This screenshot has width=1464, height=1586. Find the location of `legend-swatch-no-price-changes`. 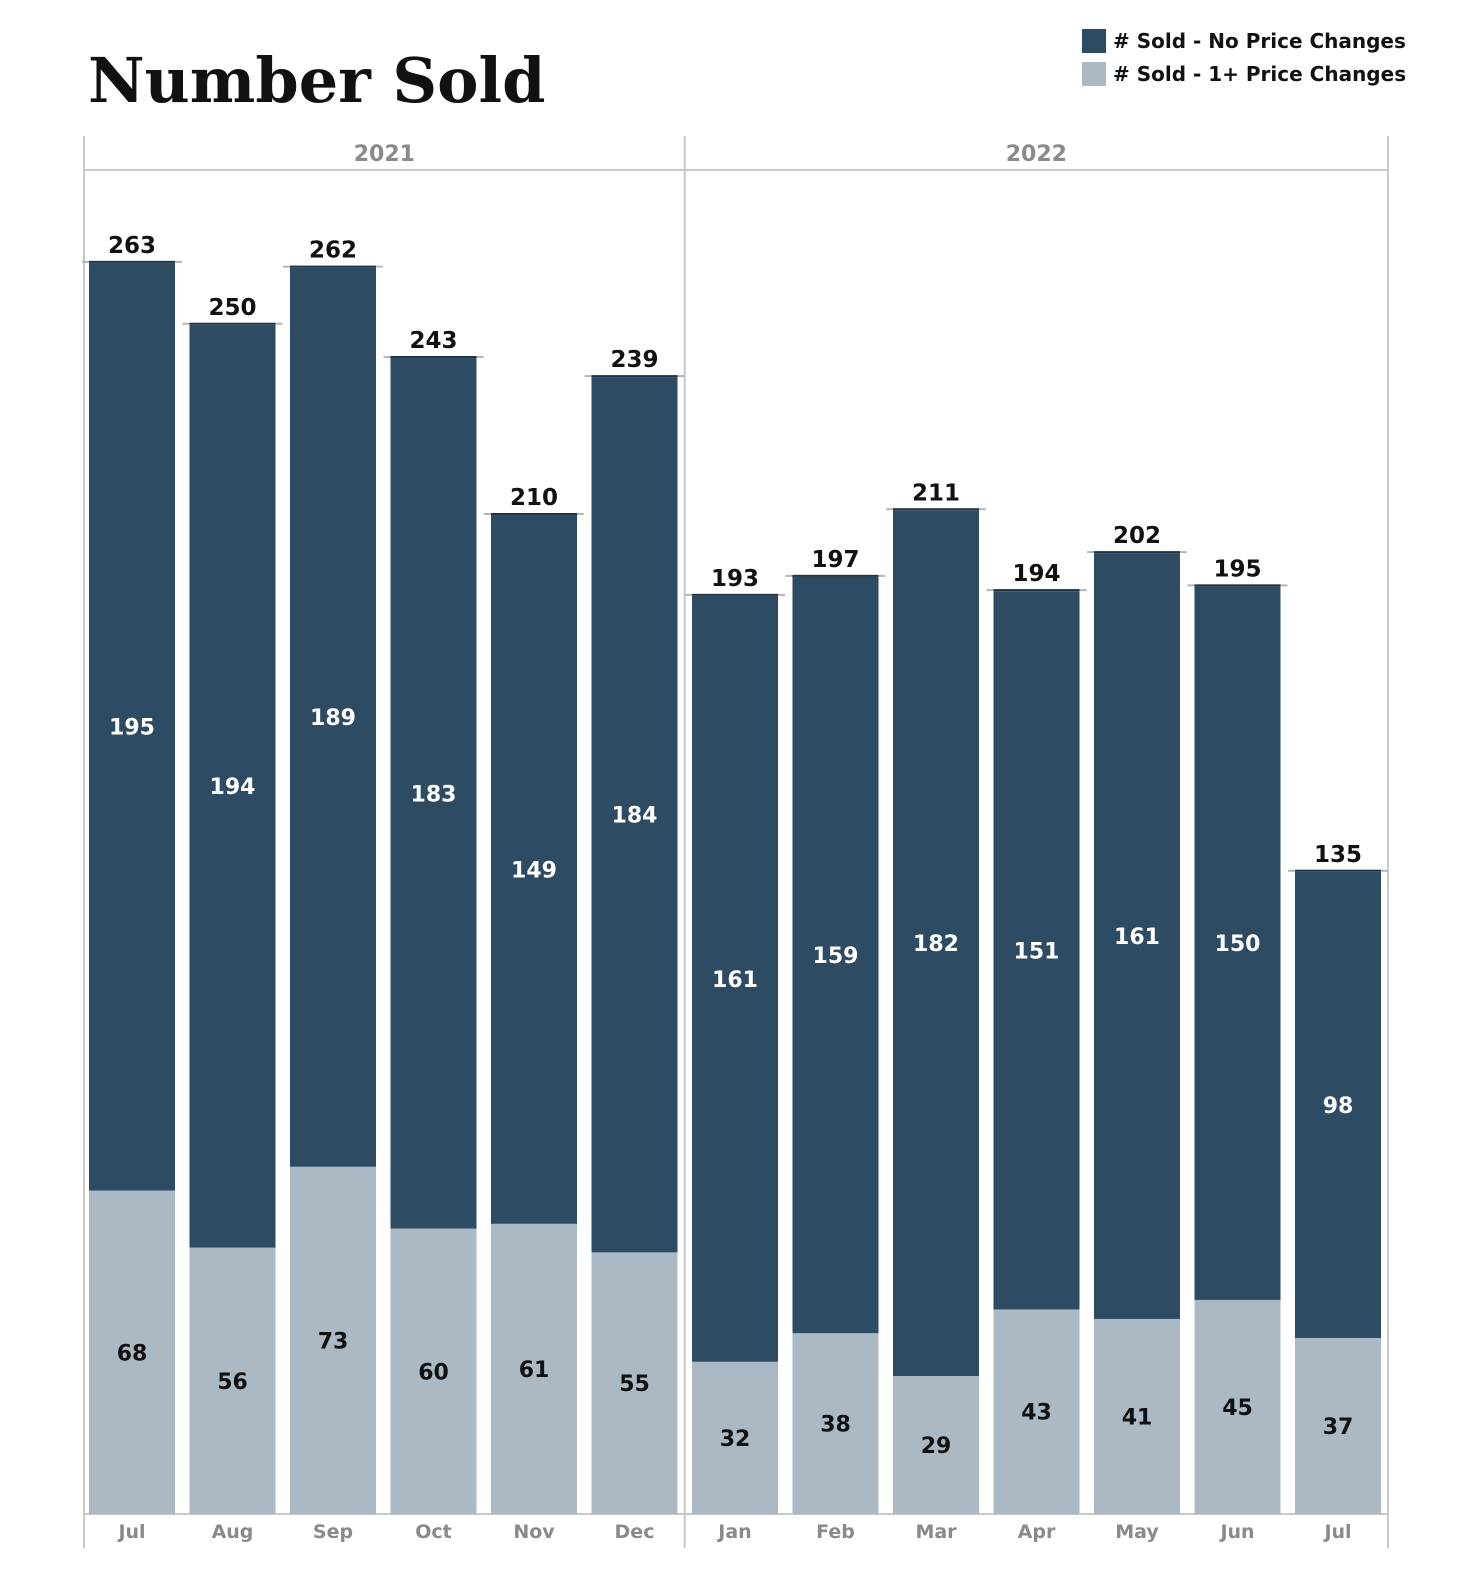

legend-swatch-no-price-changes is located at coordinates (1094, 41).